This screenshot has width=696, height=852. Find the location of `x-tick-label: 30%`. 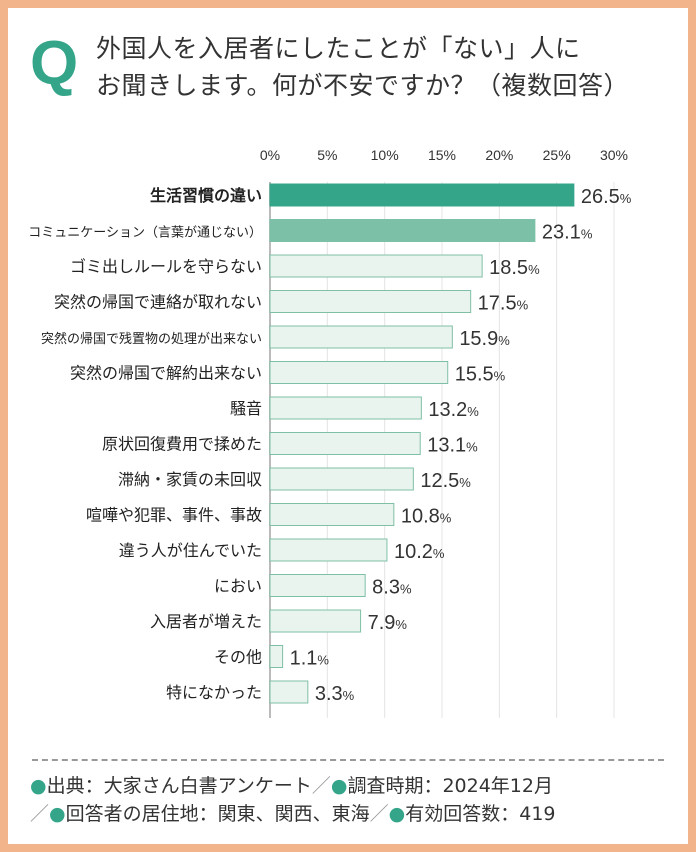

x-tick-label: 30% is located at coordinates (614, 155).